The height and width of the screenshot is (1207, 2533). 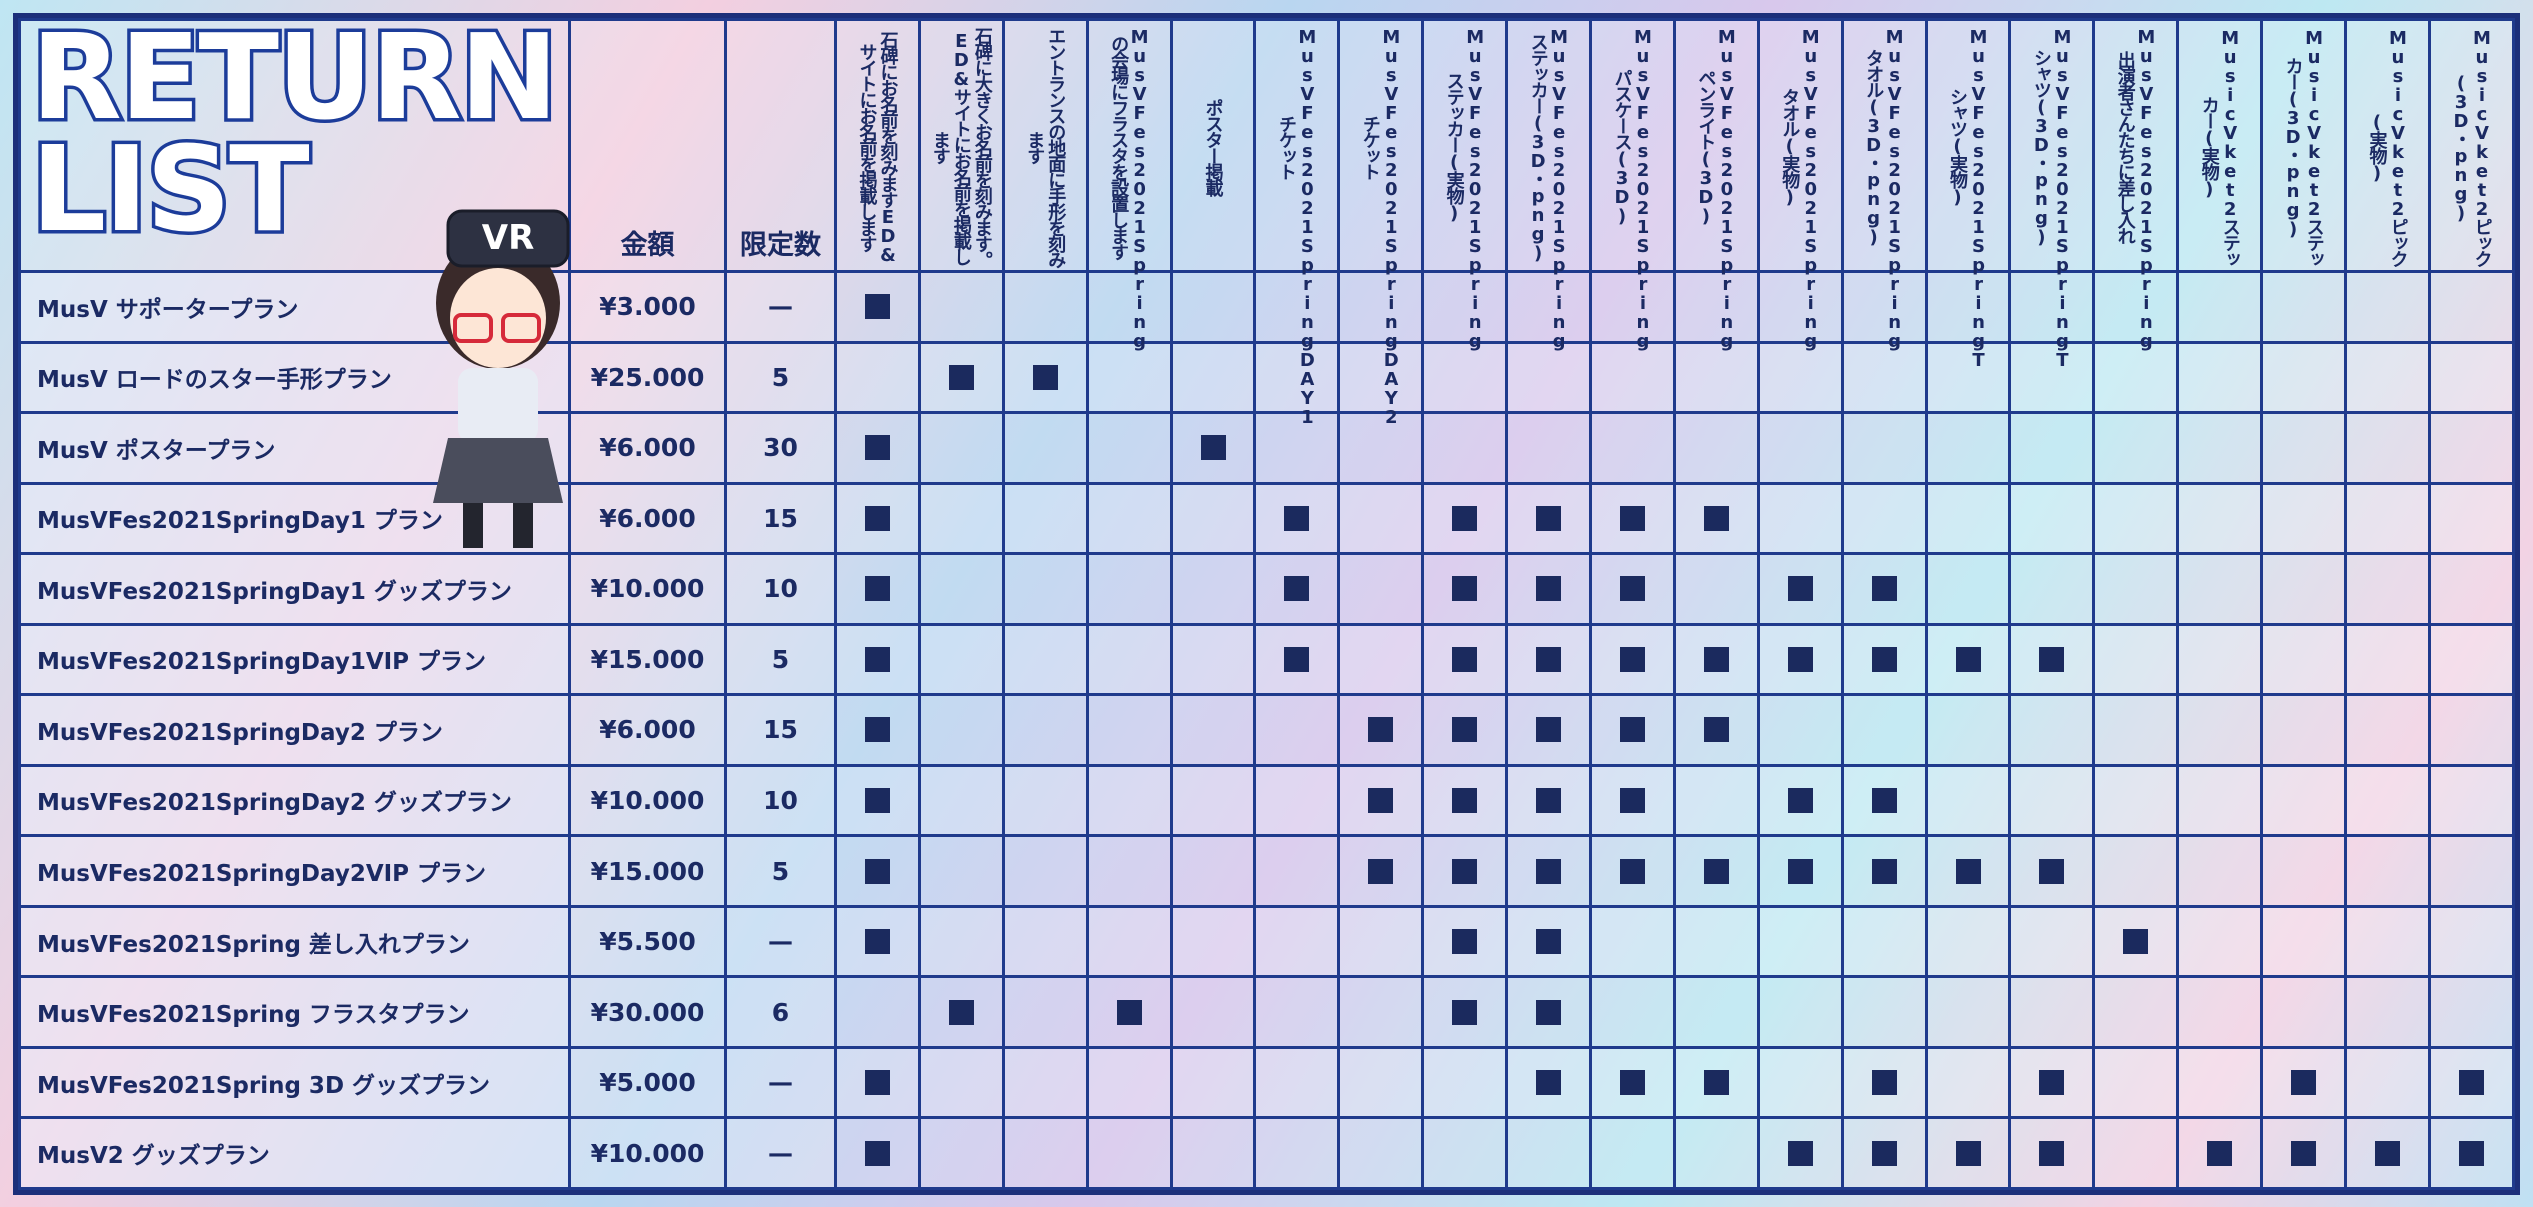 What do you see at coordinates (1267, 589) in the screenshot?
I see `plan-row: MusVFes2021SpringDay1 グッズプラン ¥10.000 10` at bounding box center [1267, 589].